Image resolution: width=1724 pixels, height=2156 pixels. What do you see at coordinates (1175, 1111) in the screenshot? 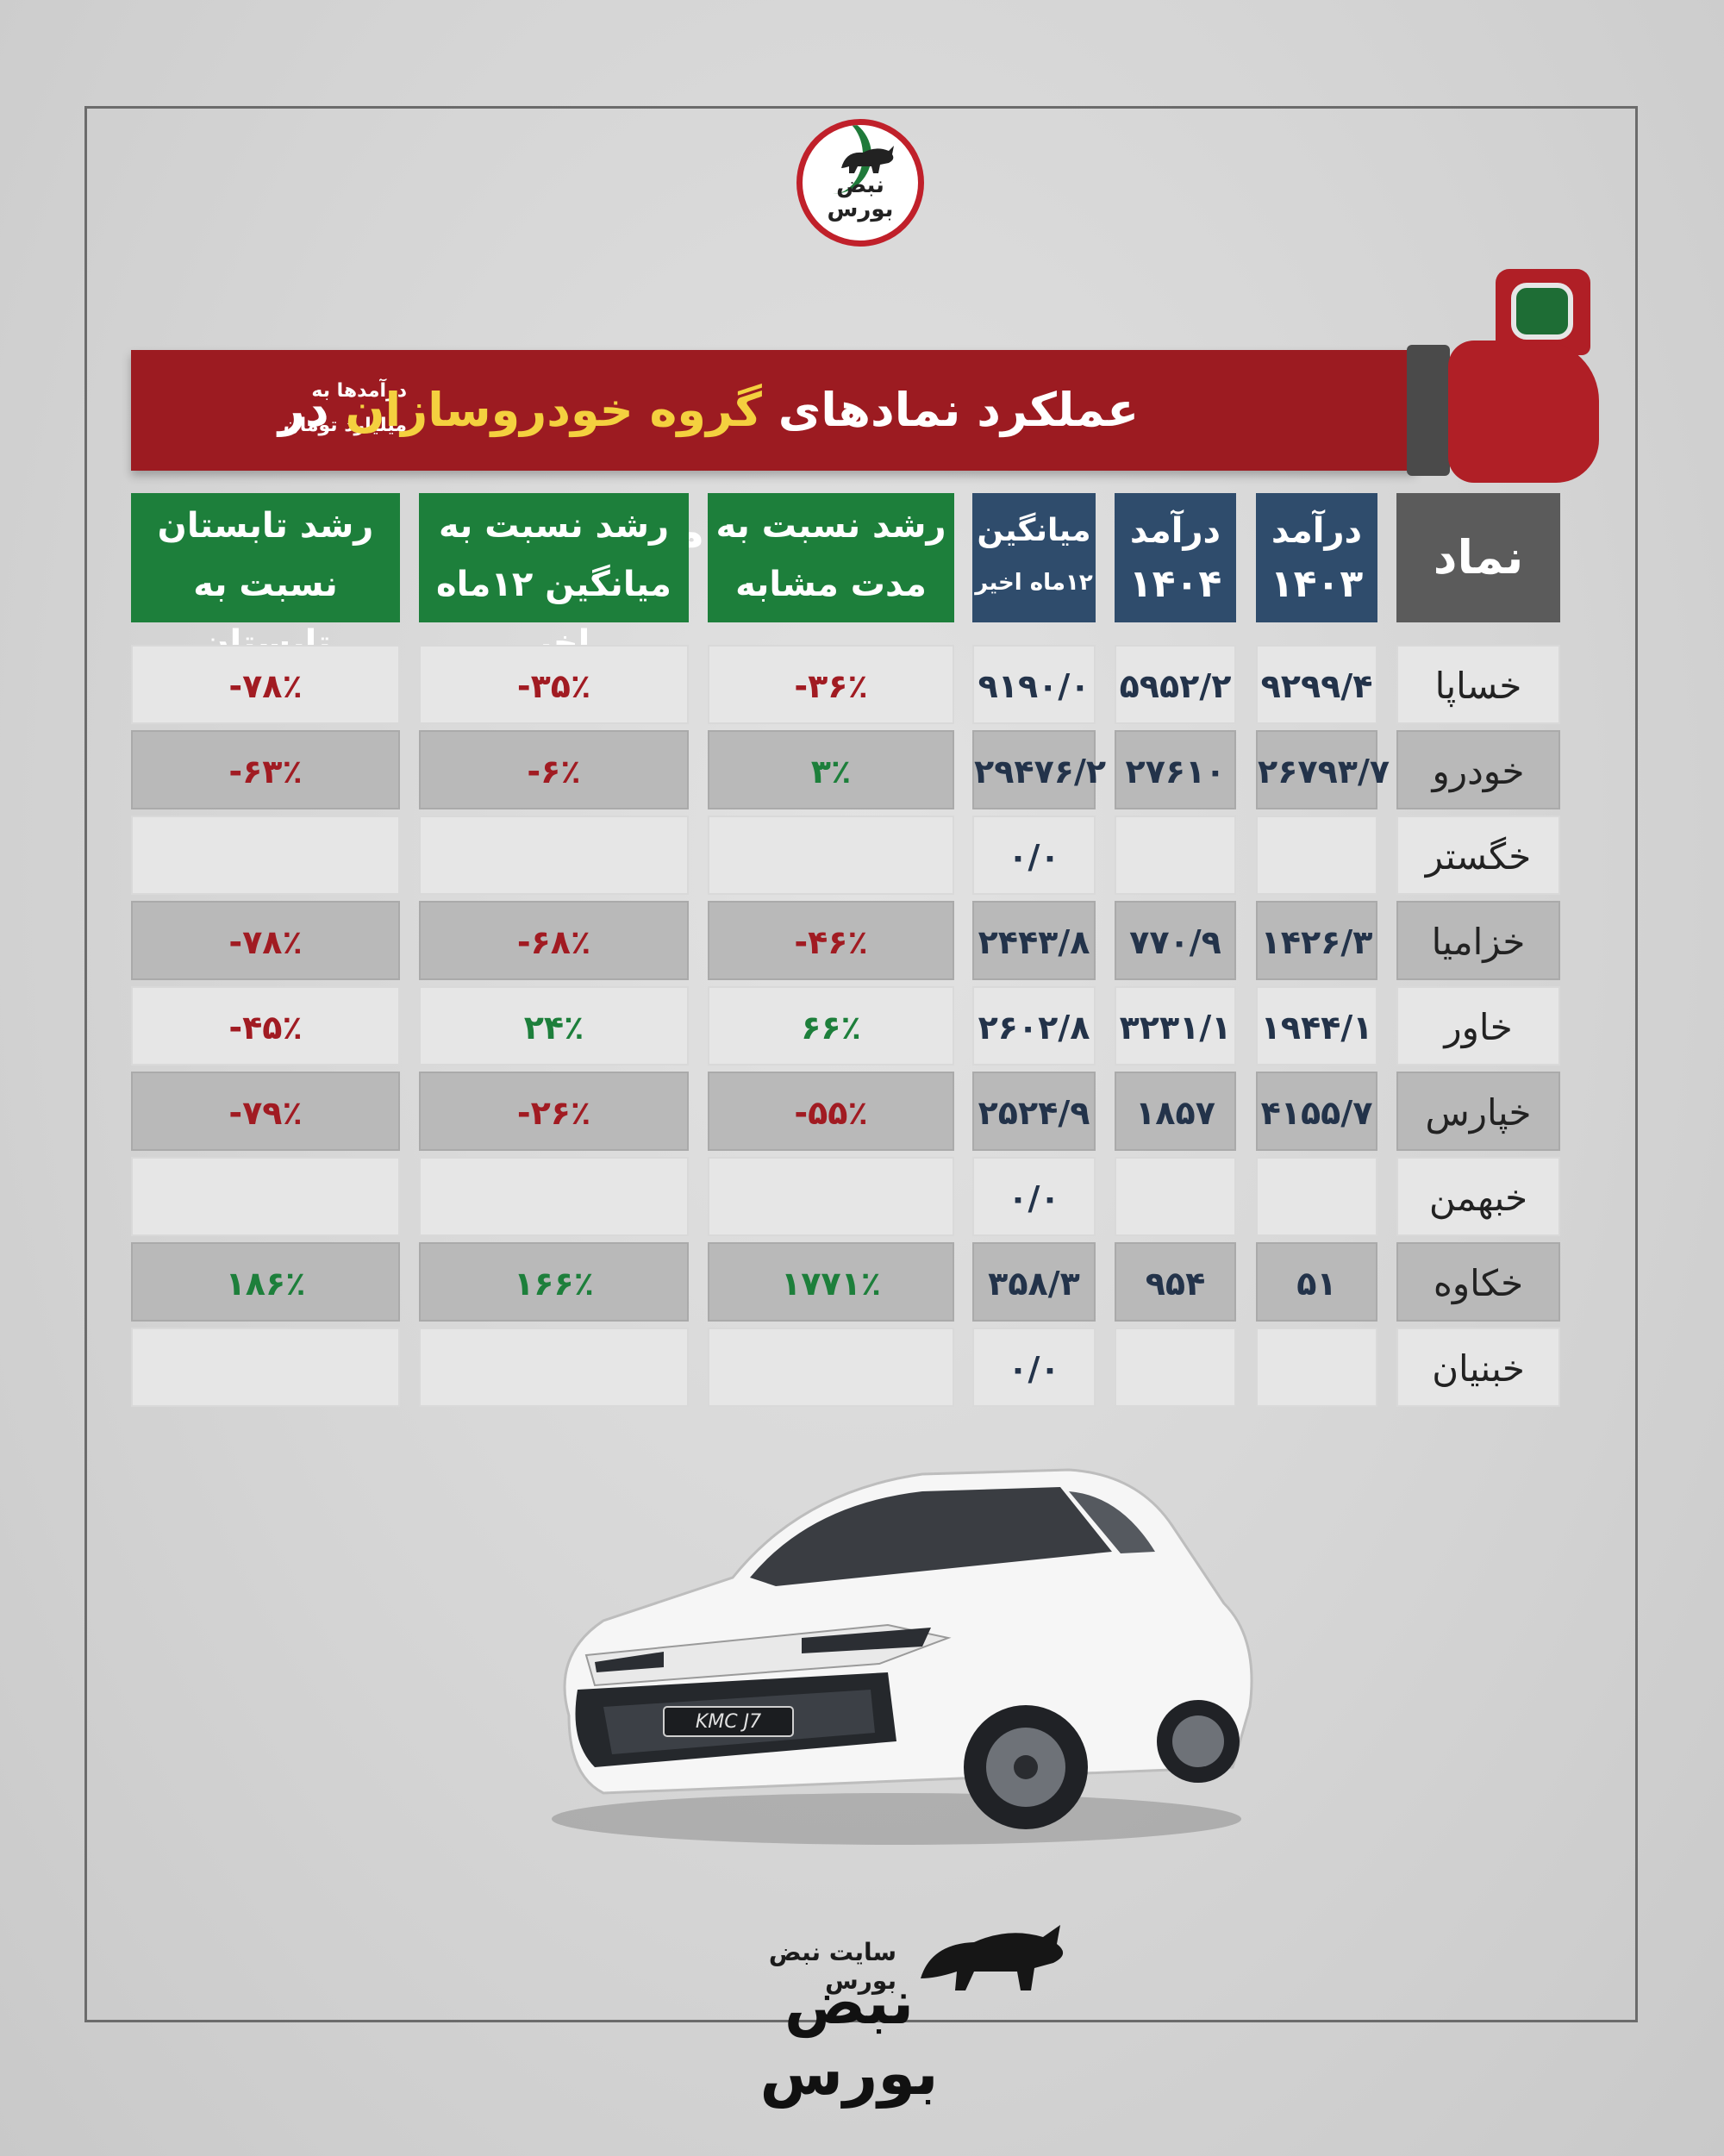
I see `cell-rev1404: ۱۸۵۷` at bounding box center [1175, 1111].